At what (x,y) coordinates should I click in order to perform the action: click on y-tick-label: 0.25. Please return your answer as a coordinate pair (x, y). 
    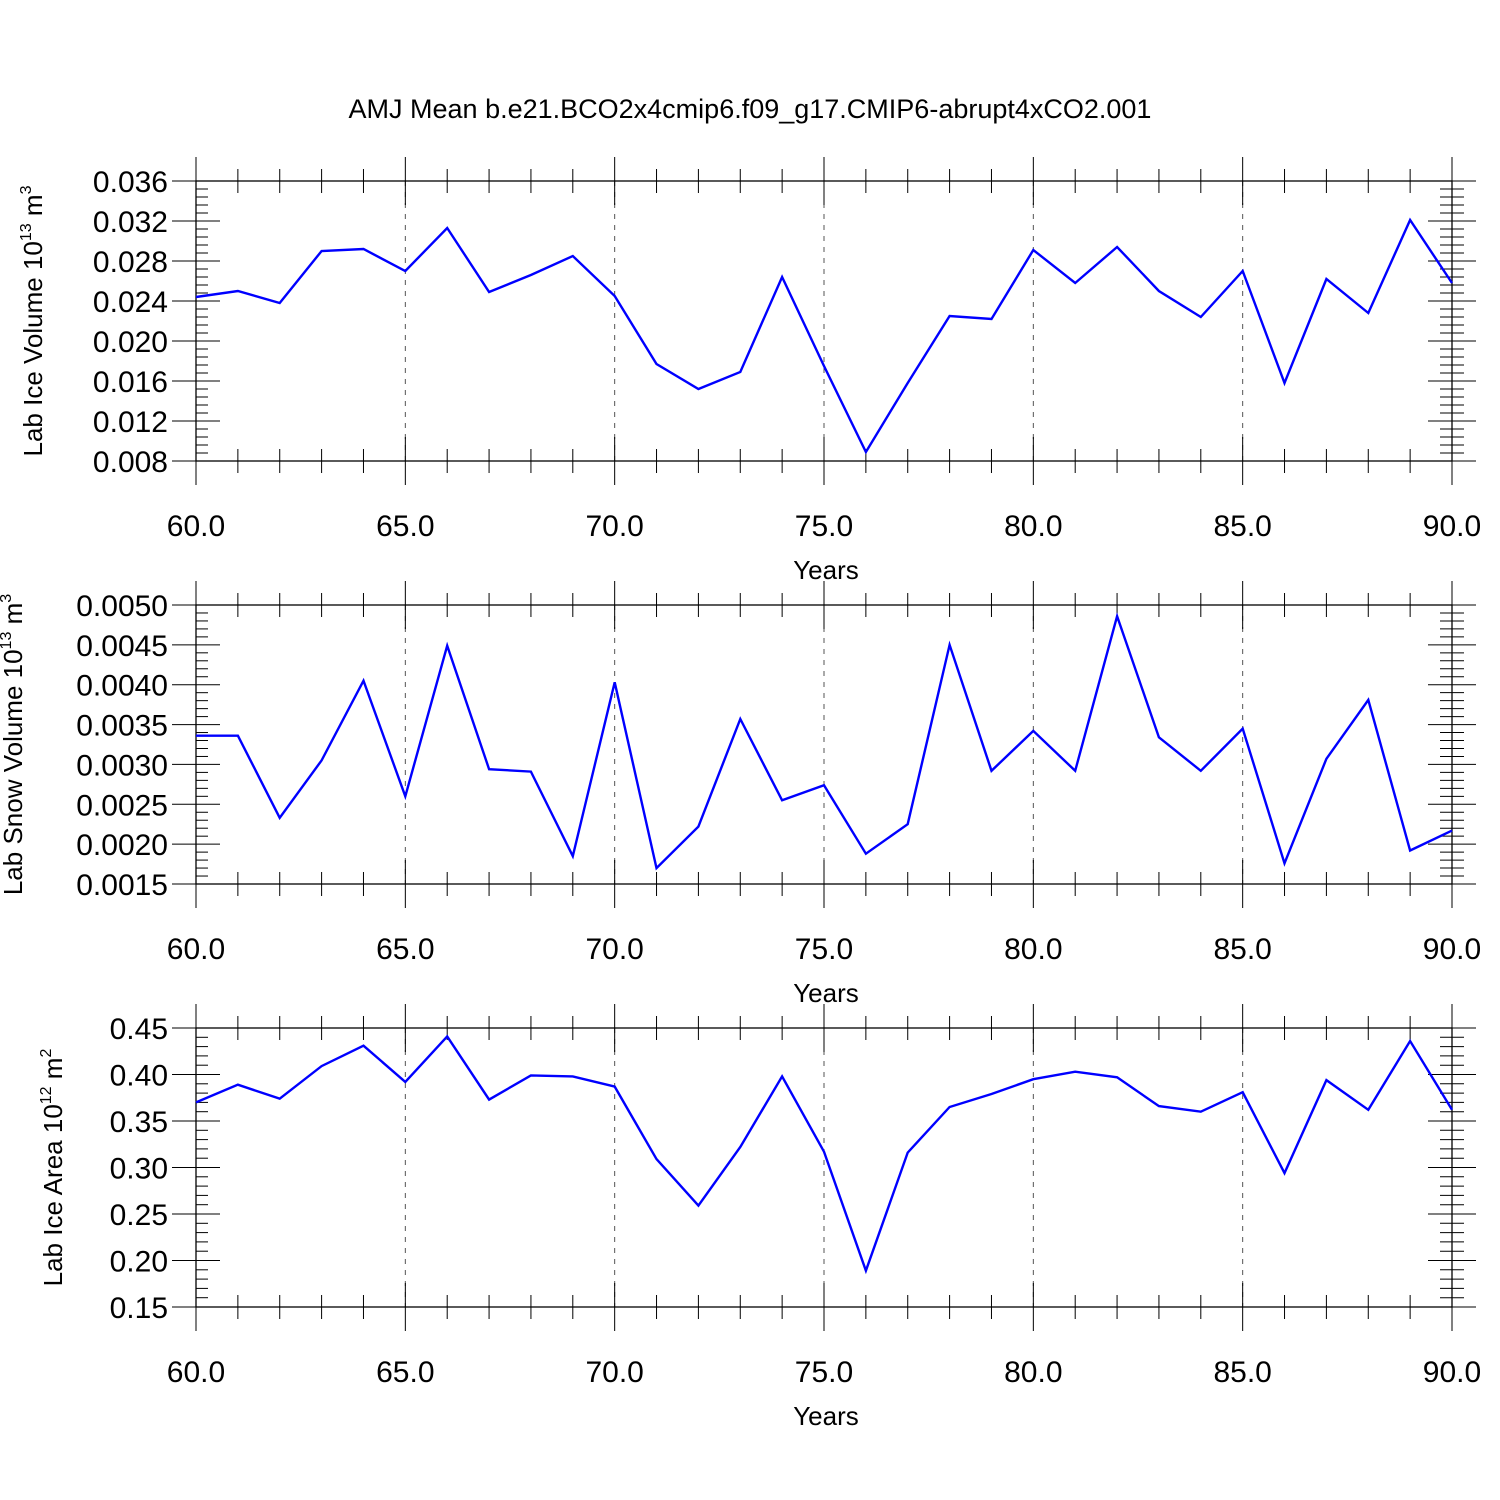
    Looking at the image, I should click on (139, 1215).